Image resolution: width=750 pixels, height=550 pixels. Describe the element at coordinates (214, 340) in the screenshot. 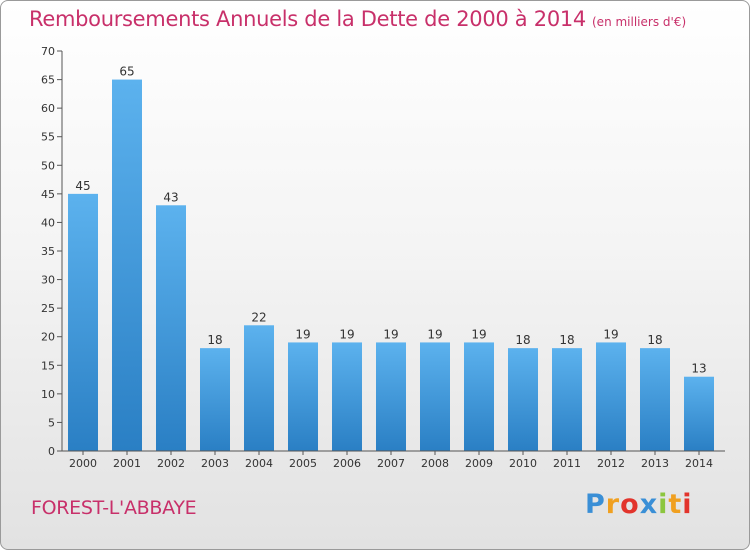

I see `data-label-2003: 18` at that location.